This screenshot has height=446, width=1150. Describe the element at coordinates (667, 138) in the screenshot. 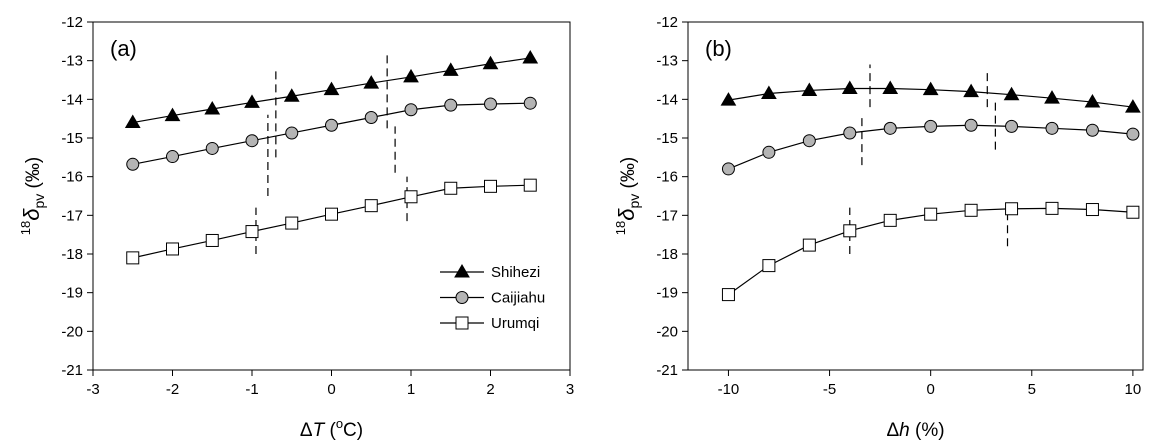

I see `y-tick-label: -15` at that location.